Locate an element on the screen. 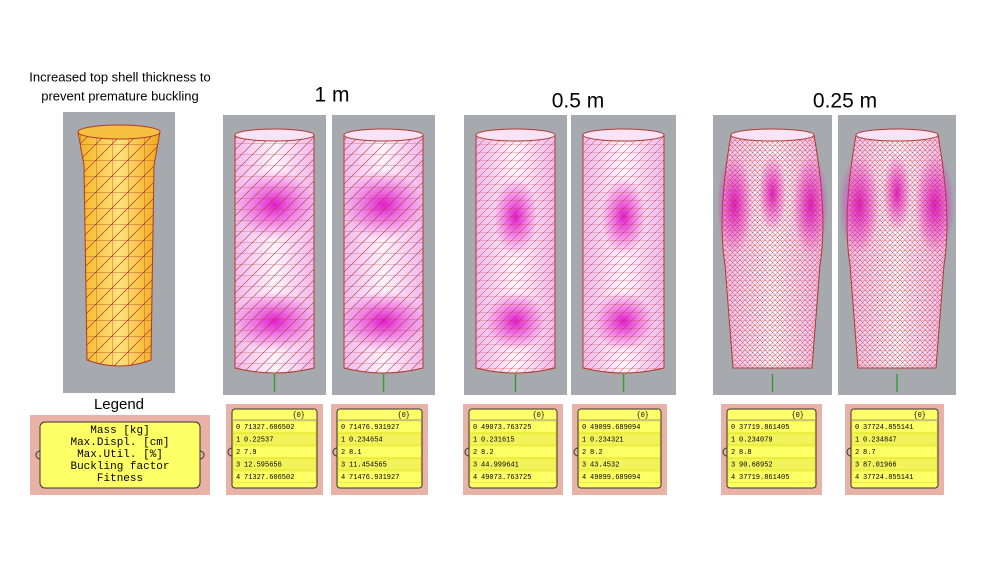 Image resolution: width=1000 pixels, height=563 pixels. row-value: 43.4532 is located at coordinates (604, 465).